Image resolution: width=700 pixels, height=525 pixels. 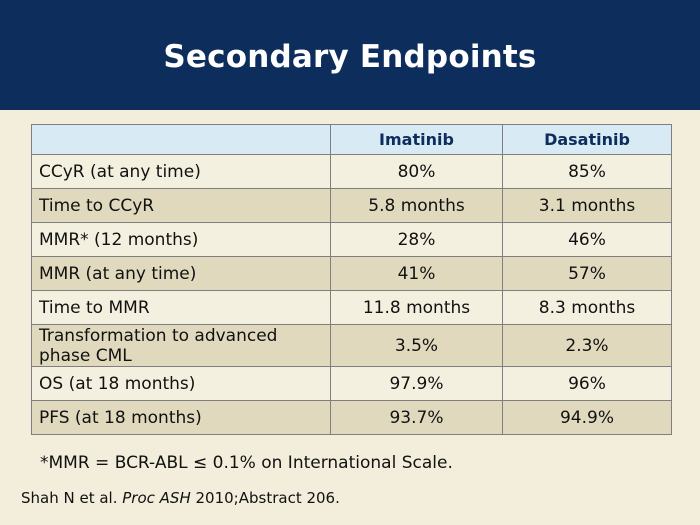 What do you see at coordinates (181, 383) in the screenshot?
I see `row-label: OS (at 18 months)` at bounding box center [181, 383].